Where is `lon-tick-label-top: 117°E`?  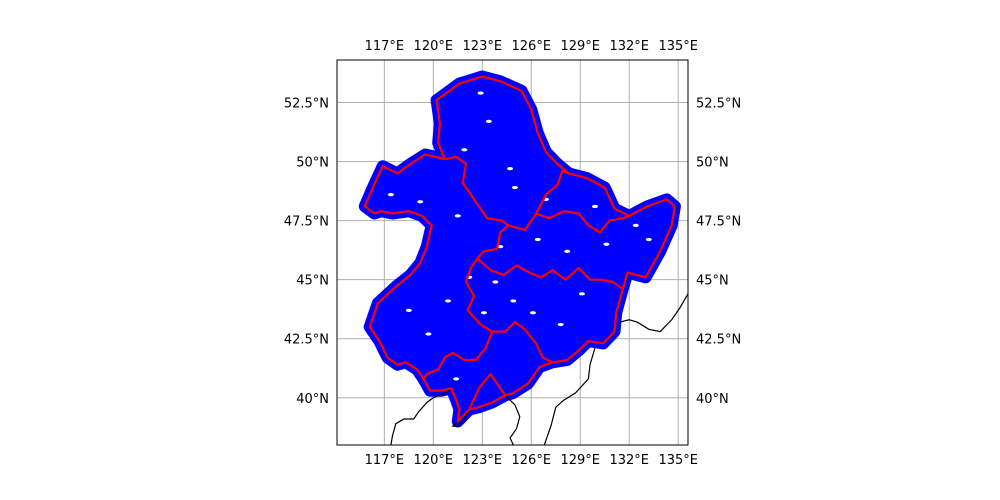
lon-tick-label-top: 117°E is located at coordinates (385, 46).